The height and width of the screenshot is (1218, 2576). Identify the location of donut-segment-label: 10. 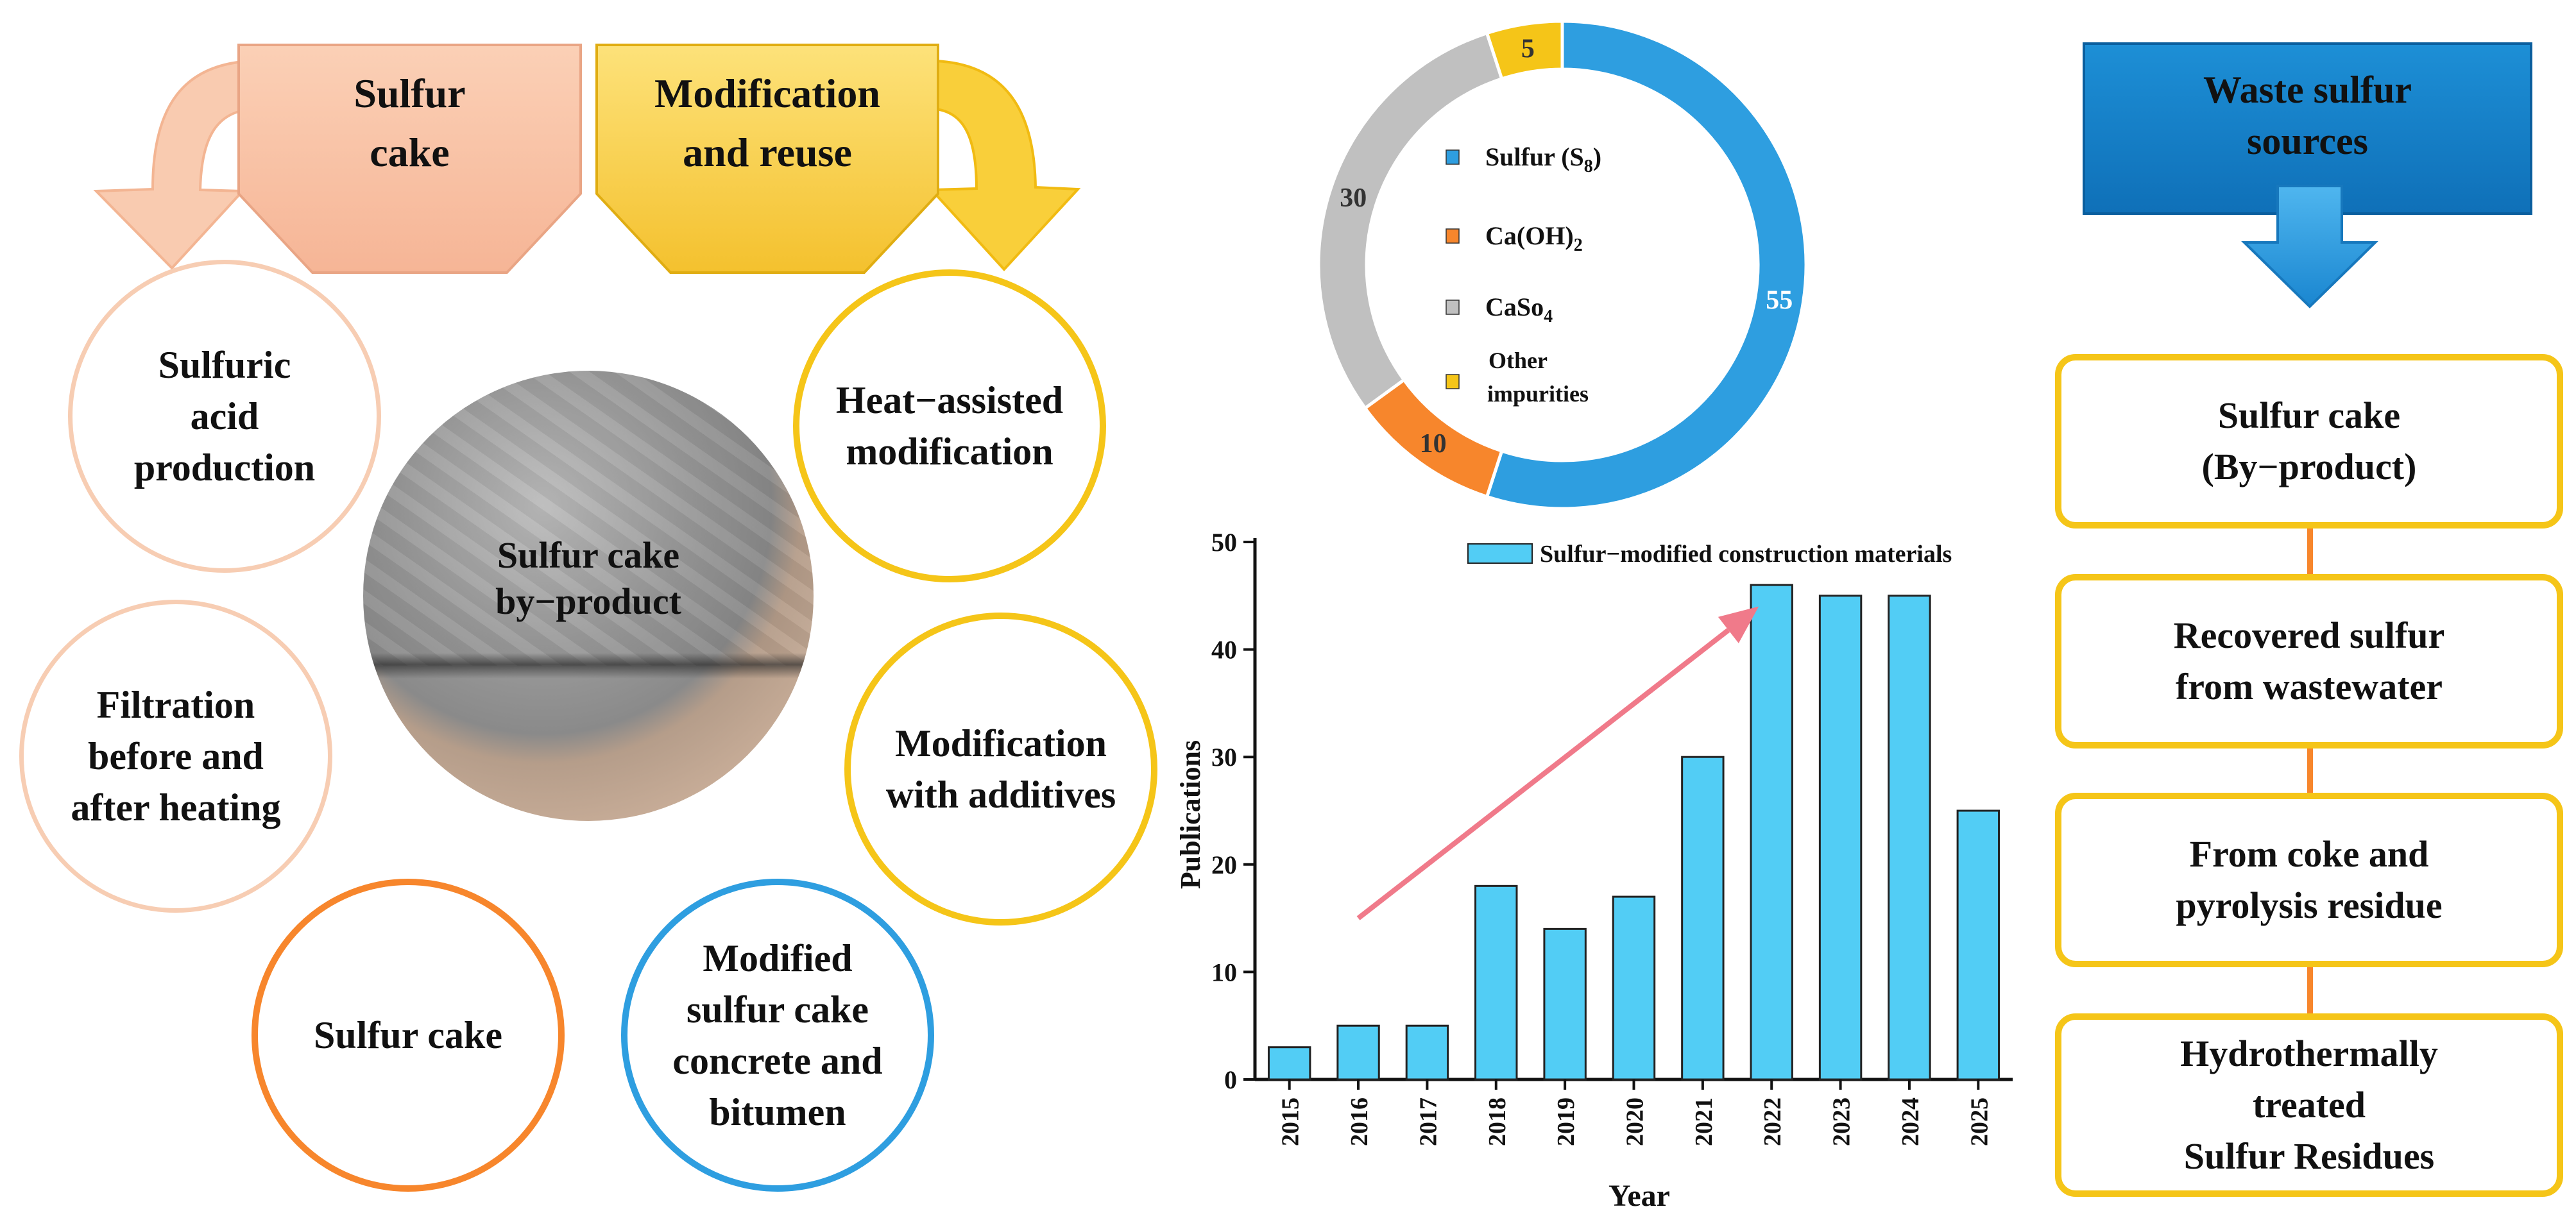
(1434, 444).